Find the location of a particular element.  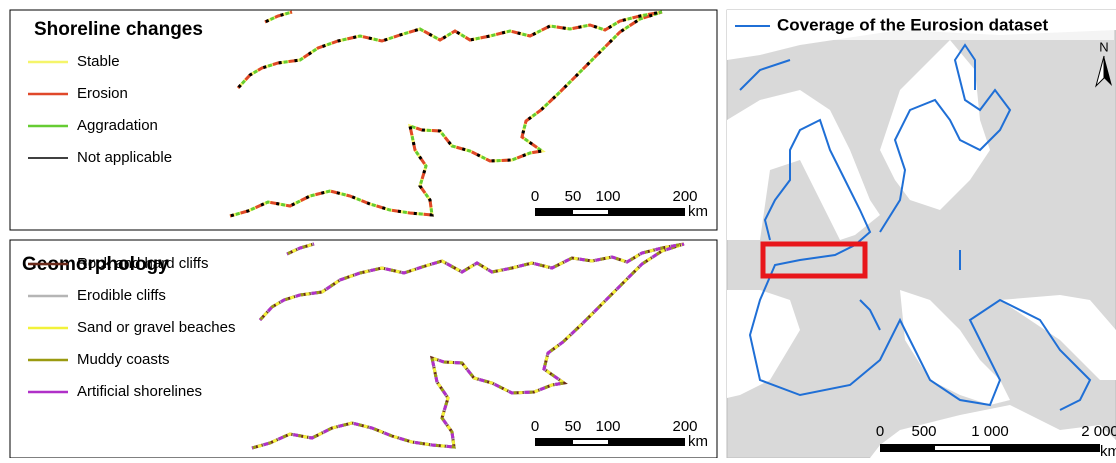

panel-title: Geomorphology is located at coordinates (95, 264).